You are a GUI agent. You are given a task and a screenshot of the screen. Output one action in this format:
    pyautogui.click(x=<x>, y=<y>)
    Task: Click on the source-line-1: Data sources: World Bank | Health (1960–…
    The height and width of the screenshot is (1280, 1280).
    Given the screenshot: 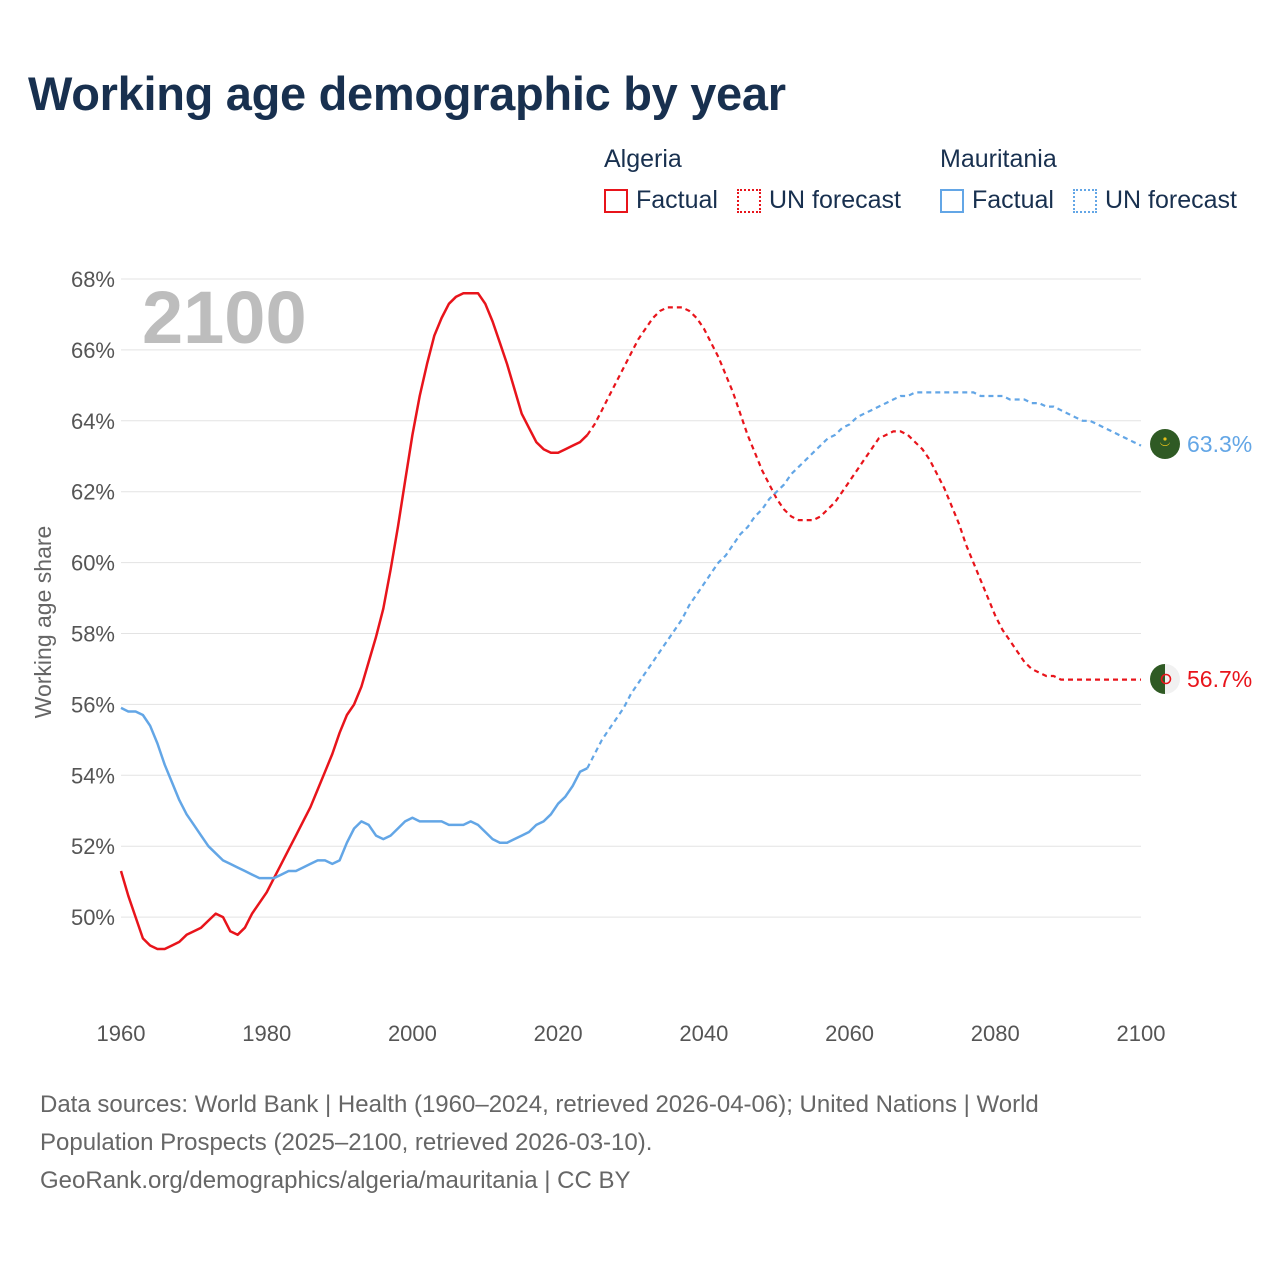 What is the action you would take?
    pyautogui.click(x=539, y=1104)
    